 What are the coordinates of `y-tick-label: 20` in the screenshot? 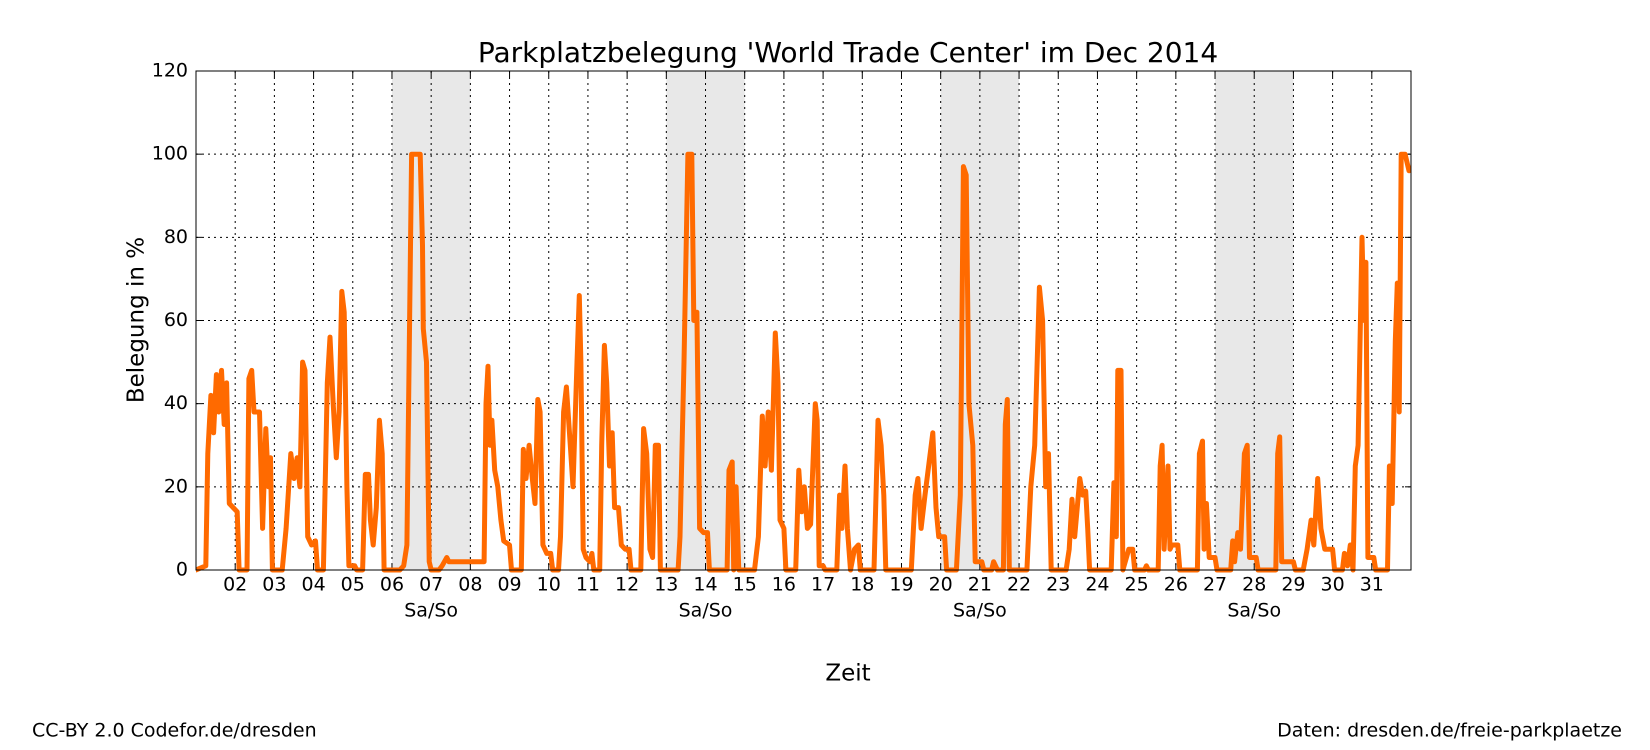 It's located at (176, 486).